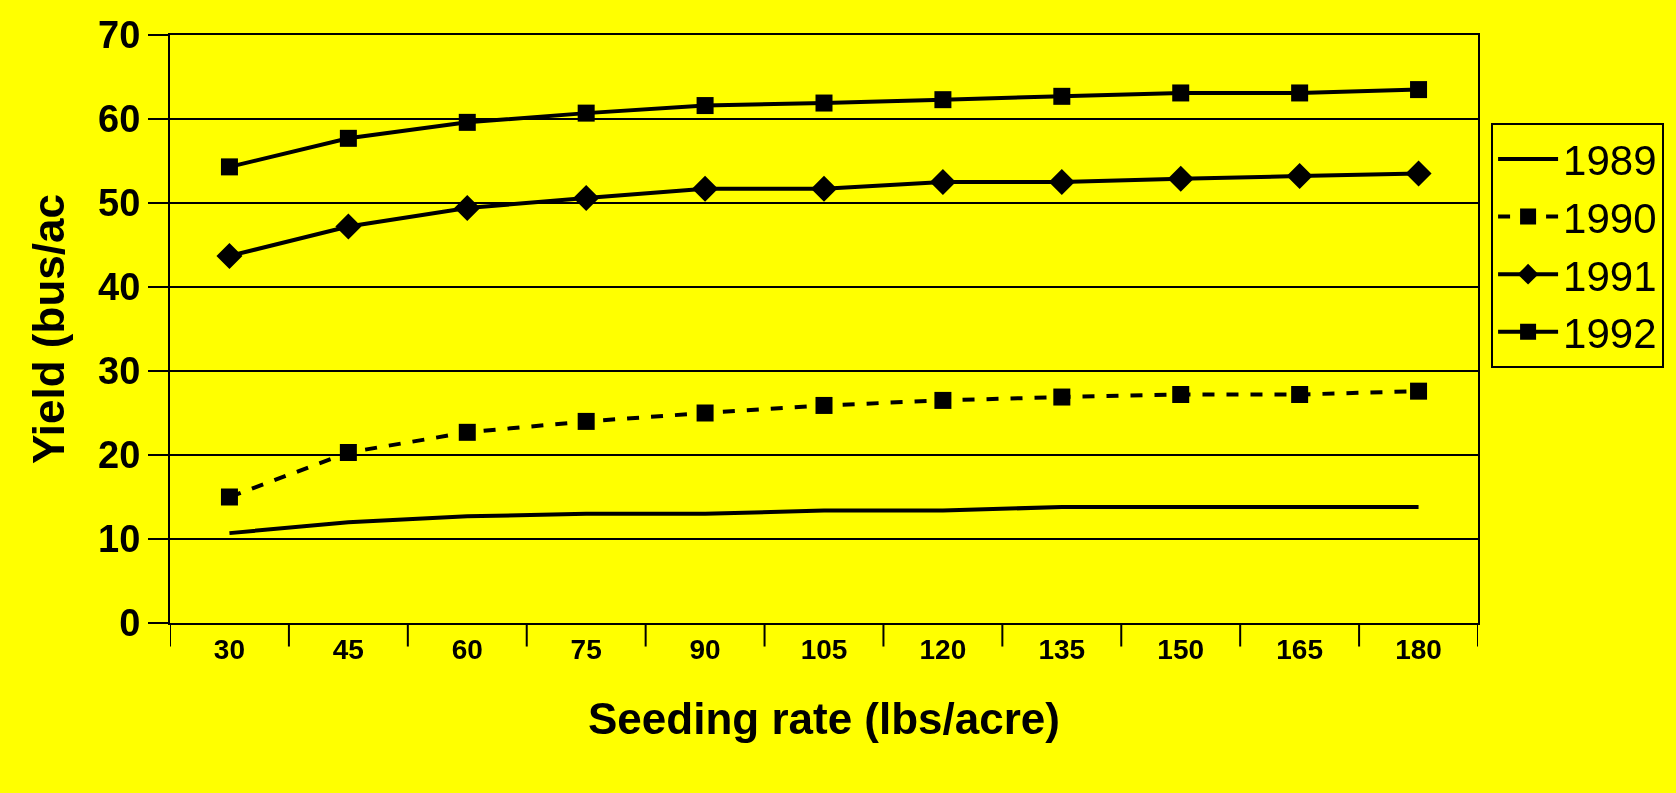 The height and width of the screenshot is (793, 1676). What do you see at coordinates (119, 35) in the screenshot?
I see `y-tick-label: 70` at bounding box center [119, 35].